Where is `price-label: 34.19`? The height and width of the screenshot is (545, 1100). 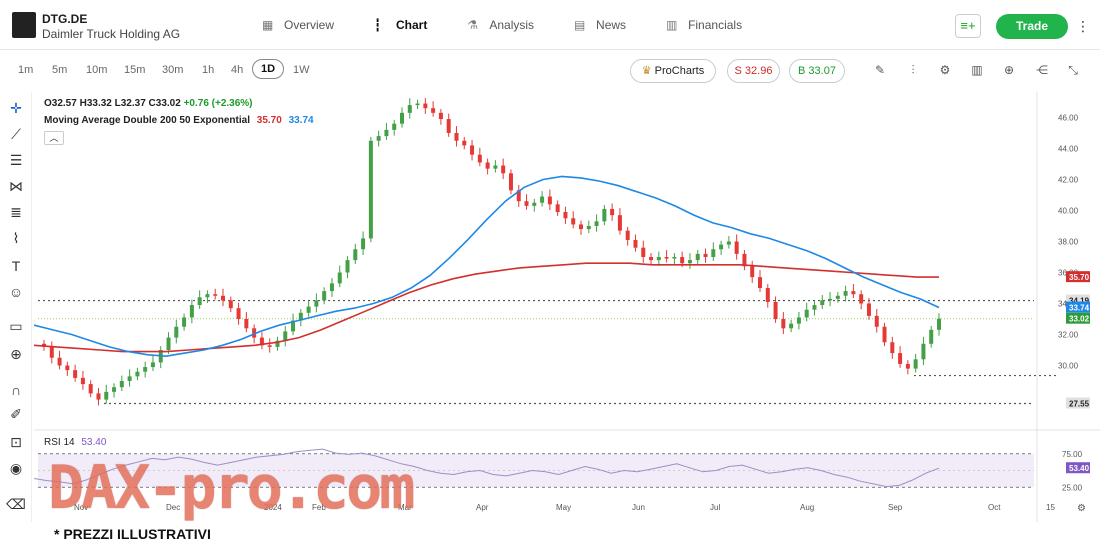
price-label: 34.19 is located at coordinates (1079, 301).